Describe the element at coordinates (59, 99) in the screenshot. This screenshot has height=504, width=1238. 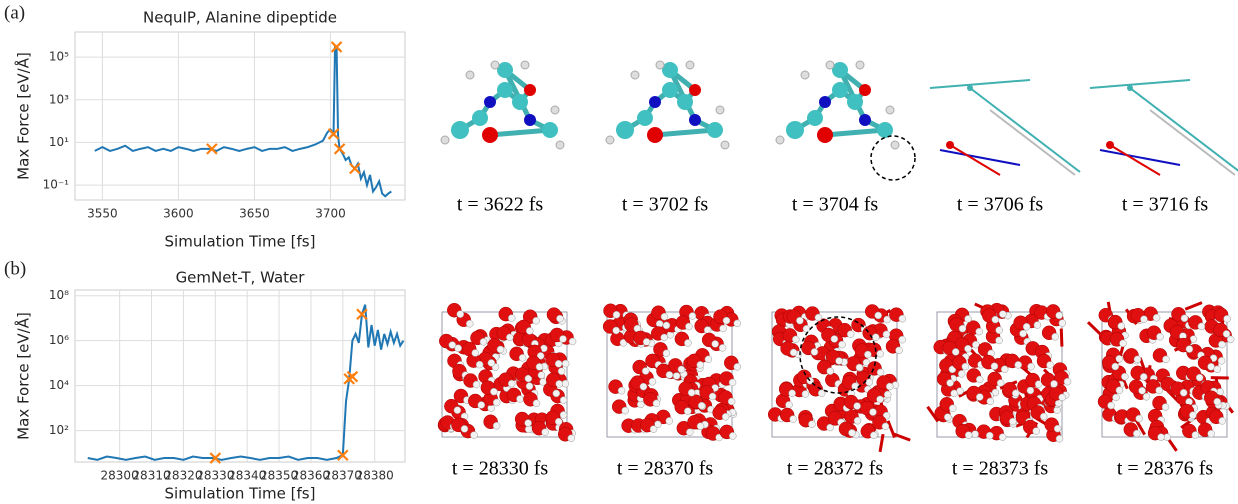
I see `y-tick-label: 10³` at that location.